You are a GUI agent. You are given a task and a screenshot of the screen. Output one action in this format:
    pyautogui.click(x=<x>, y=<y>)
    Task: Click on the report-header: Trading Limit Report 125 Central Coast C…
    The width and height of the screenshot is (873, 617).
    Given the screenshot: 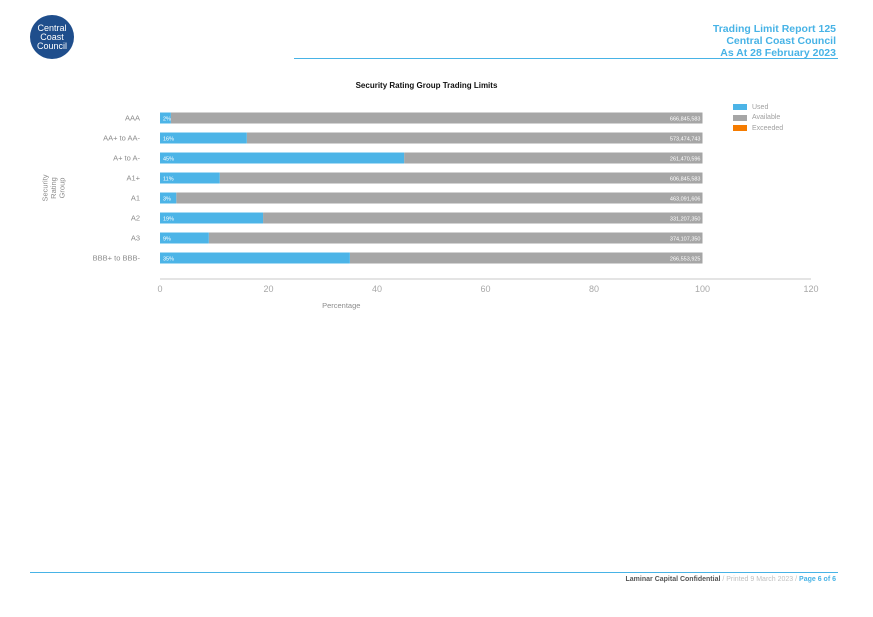 What is the action you would take?
    pyautogui.click(x=774, y=41)
    